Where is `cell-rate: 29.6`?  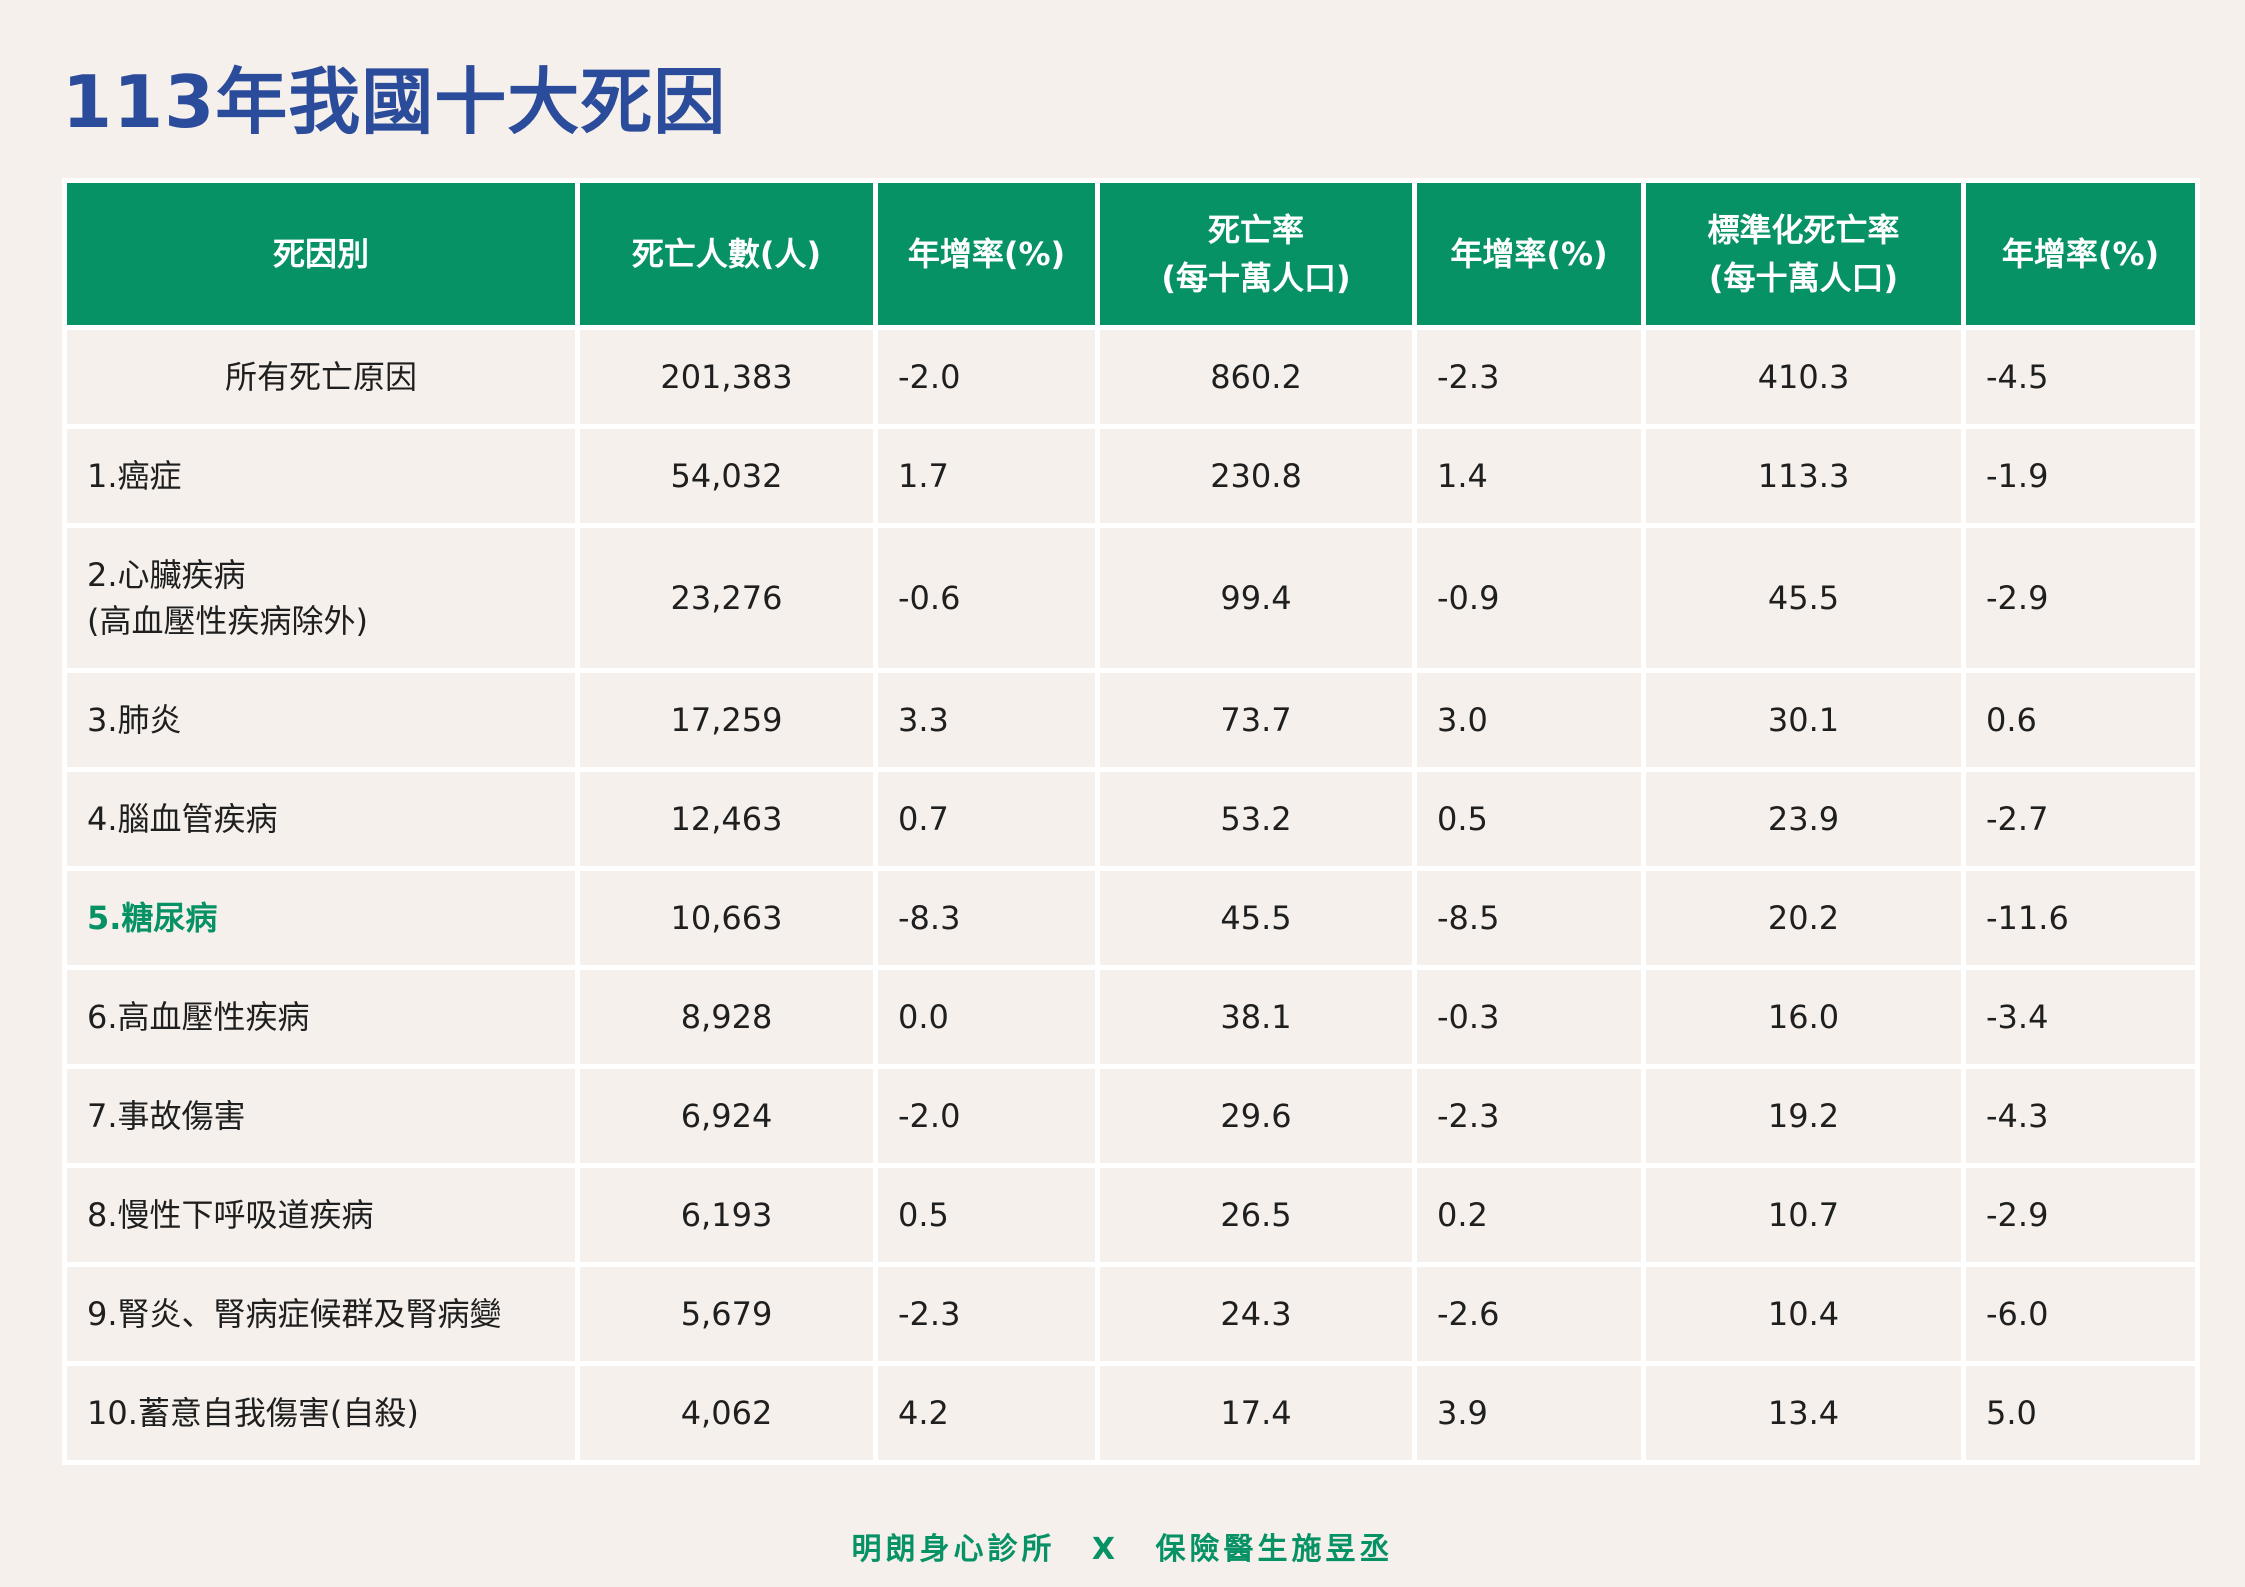 cell-rate: 29.6 is located at coordinates (1256, 1116).